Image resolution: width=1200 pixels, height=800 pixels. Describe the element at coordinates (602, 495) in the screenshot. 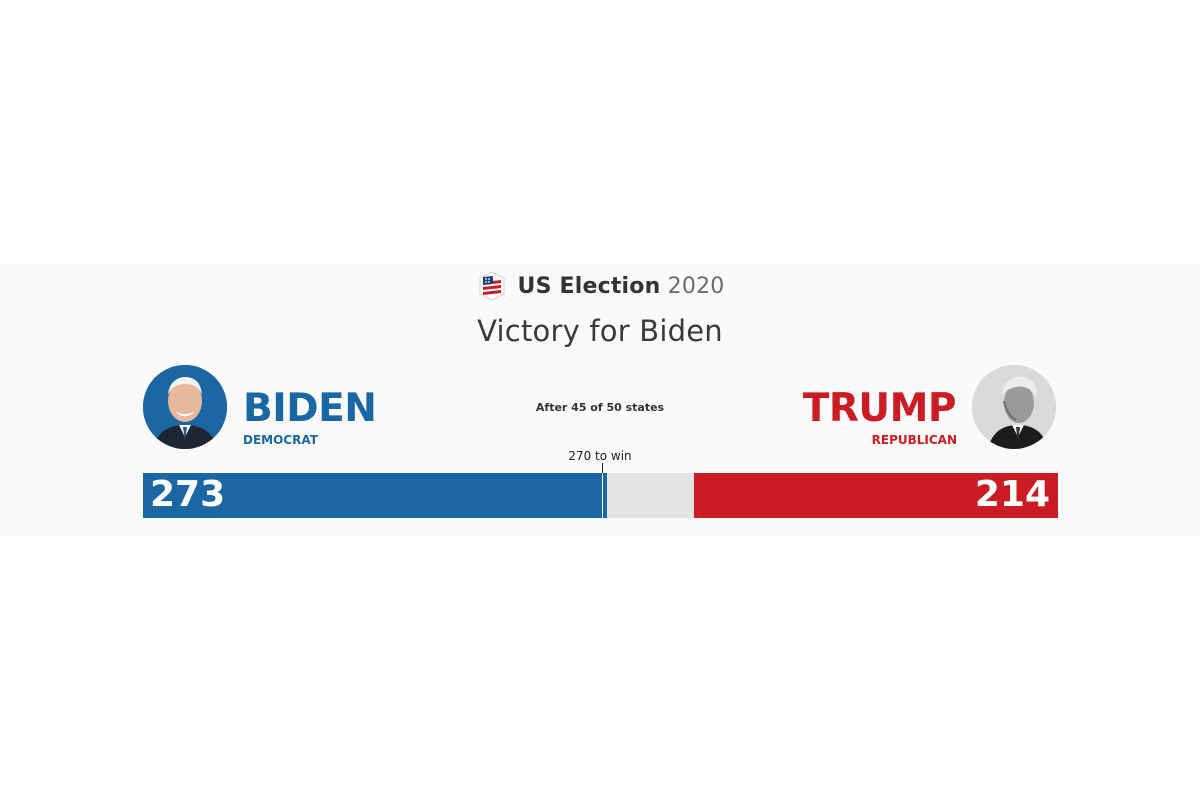

I see `threshold-line` at that location.